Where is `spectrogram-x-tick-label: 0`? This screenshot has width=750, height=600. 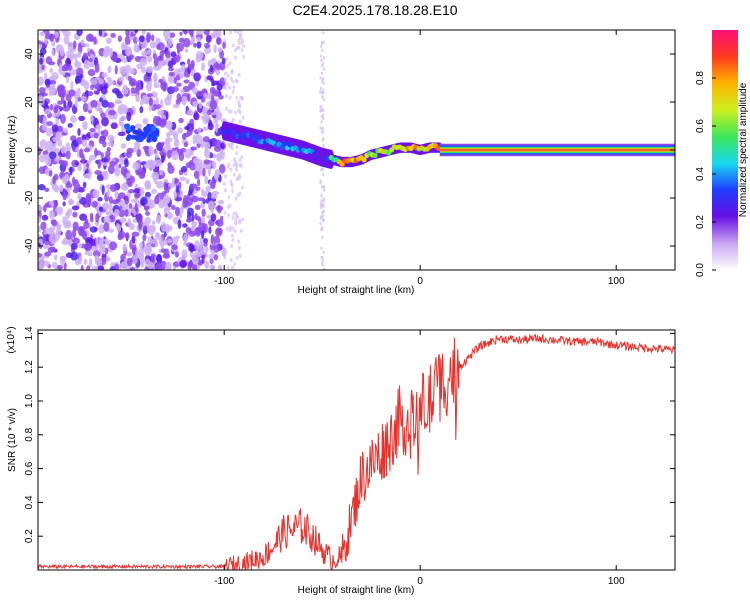
spectrogram-x-tick-label: 0 is located at coordinates (420, 281).